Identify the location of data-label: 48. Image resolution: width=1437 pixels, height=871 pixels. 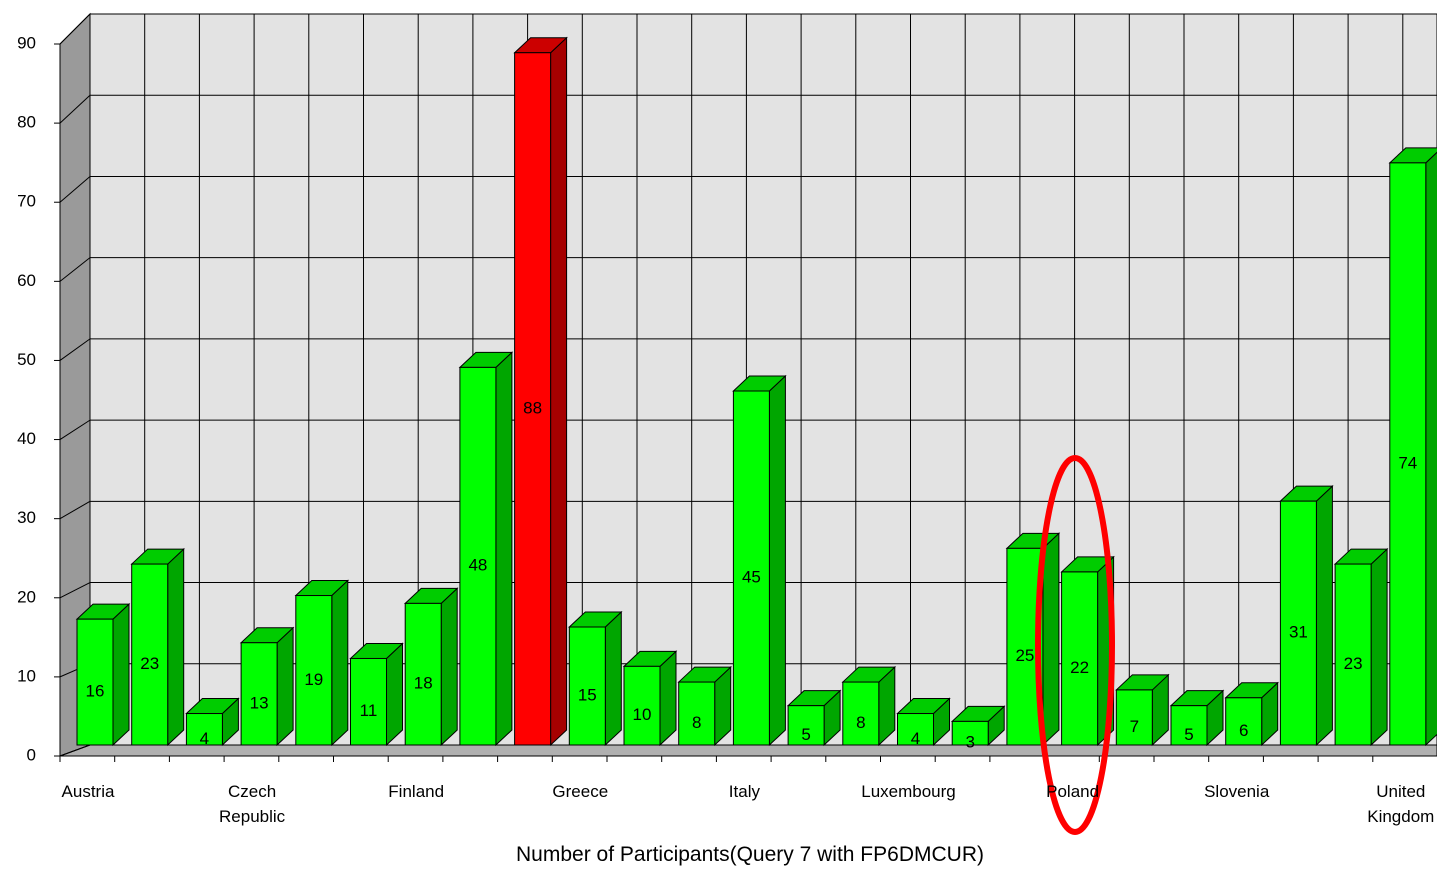
(477, 565).